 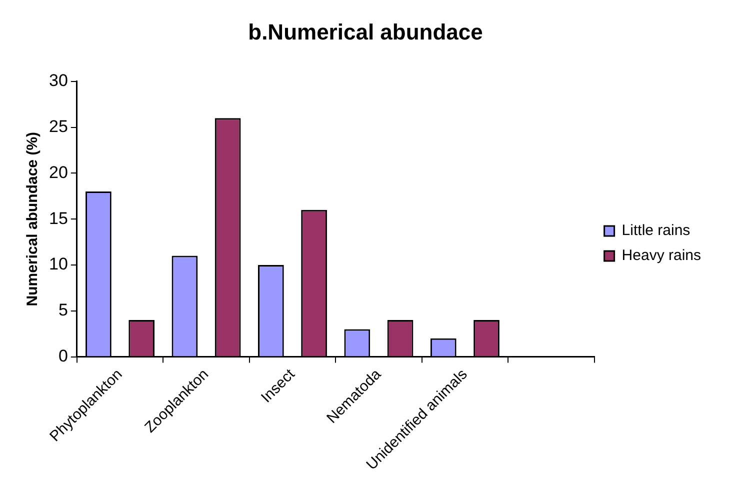 I want to click on y-tick-label: 15, so click(x=58, y=218).